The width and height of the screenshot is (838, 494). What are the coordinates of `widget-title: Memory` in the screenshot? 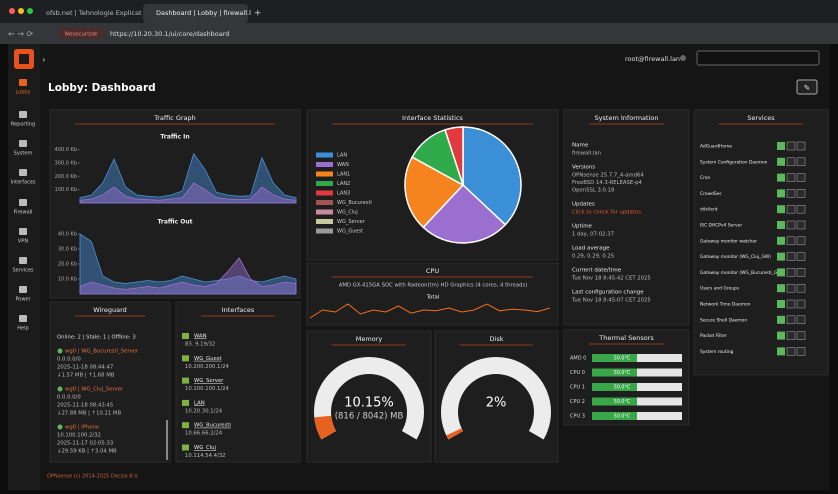 It's located at (369, 339).